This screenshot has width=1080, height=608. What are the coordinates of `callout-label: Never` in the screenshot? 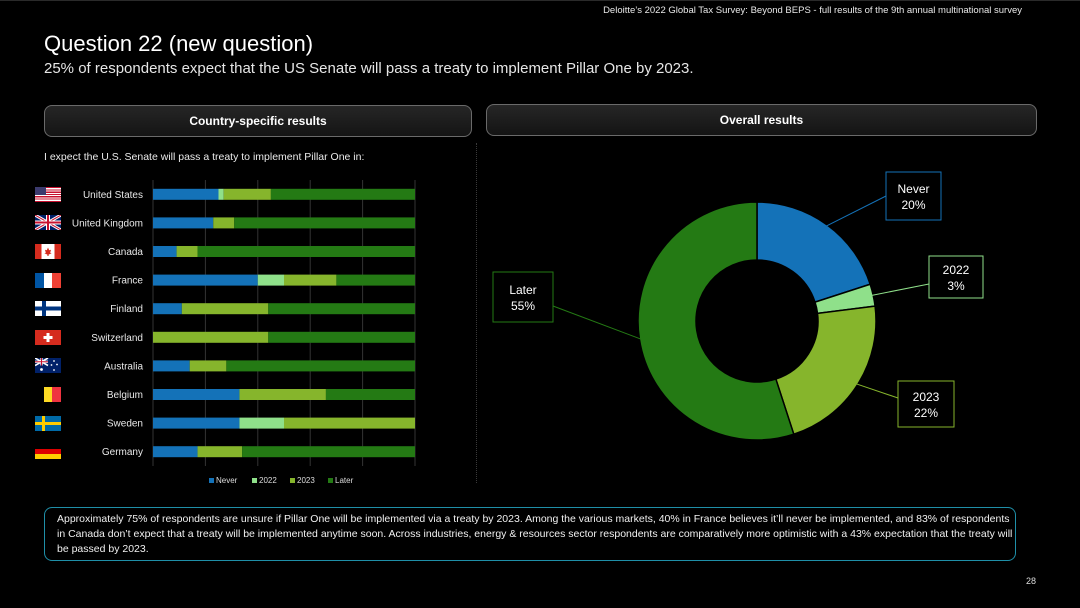 It's located at (913, 189).